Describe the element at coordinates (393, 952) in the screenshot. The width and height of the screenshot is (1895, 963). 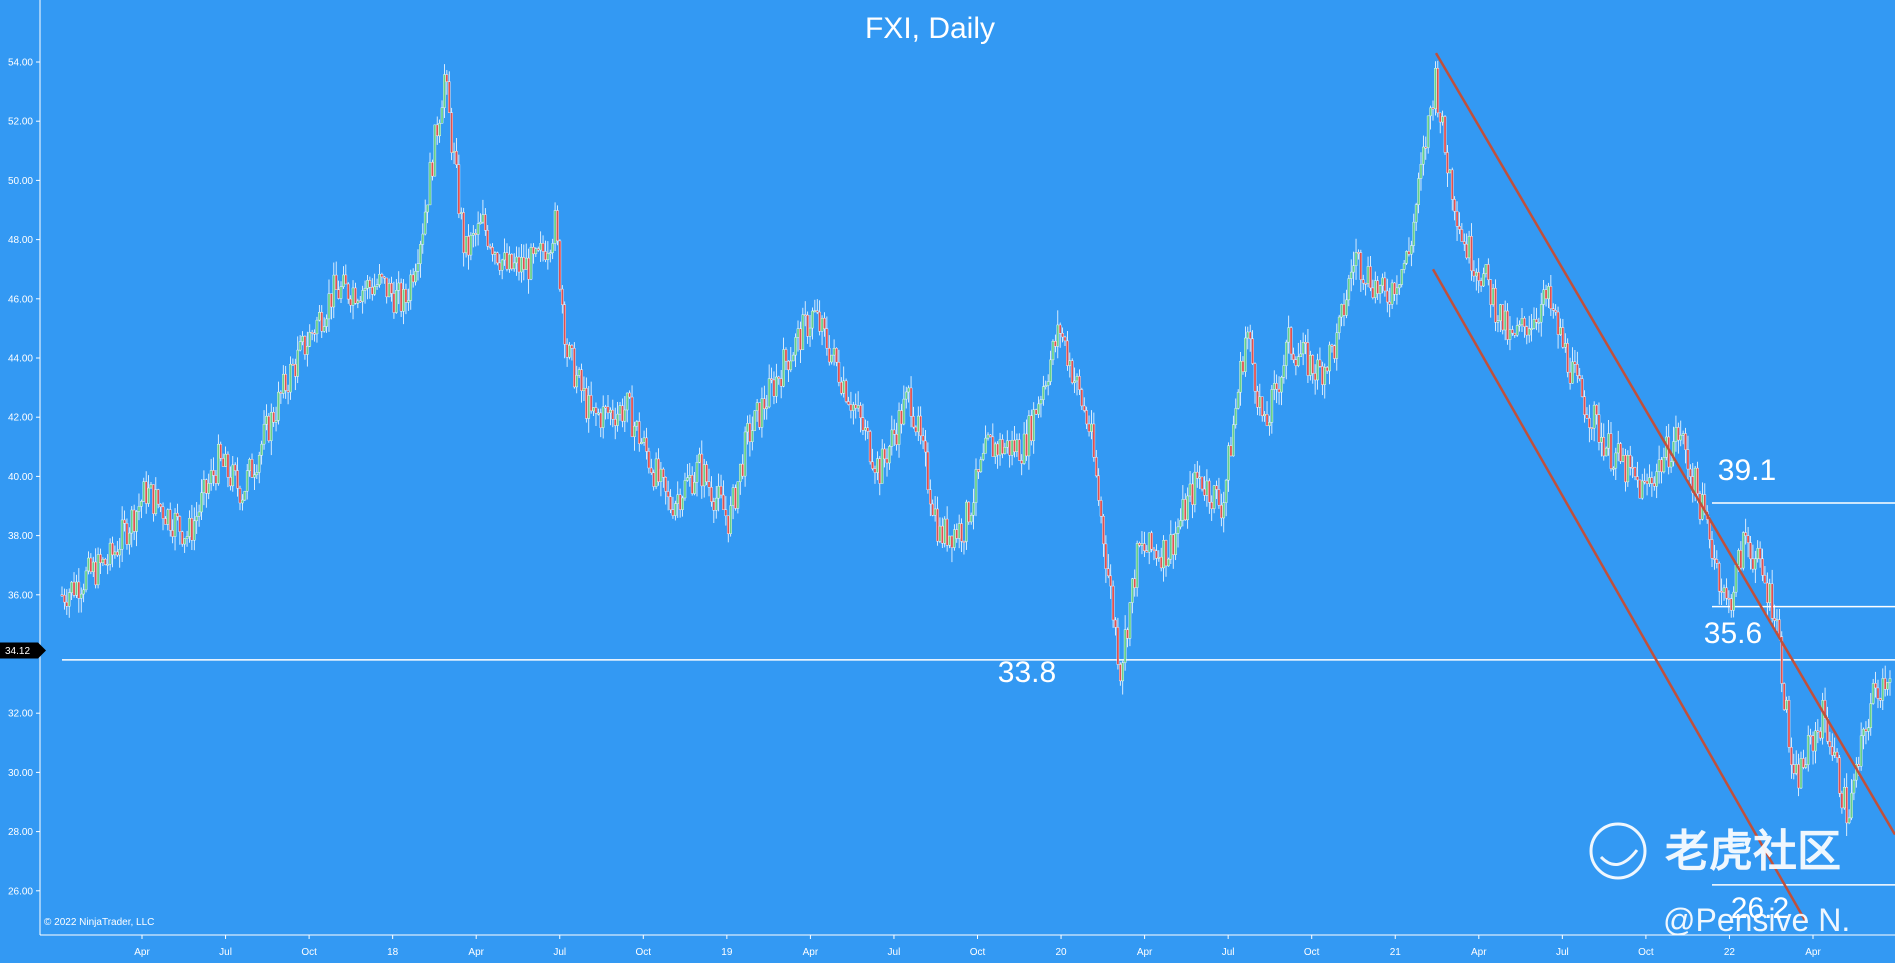
I see `x-tick-label: 18` at that location.